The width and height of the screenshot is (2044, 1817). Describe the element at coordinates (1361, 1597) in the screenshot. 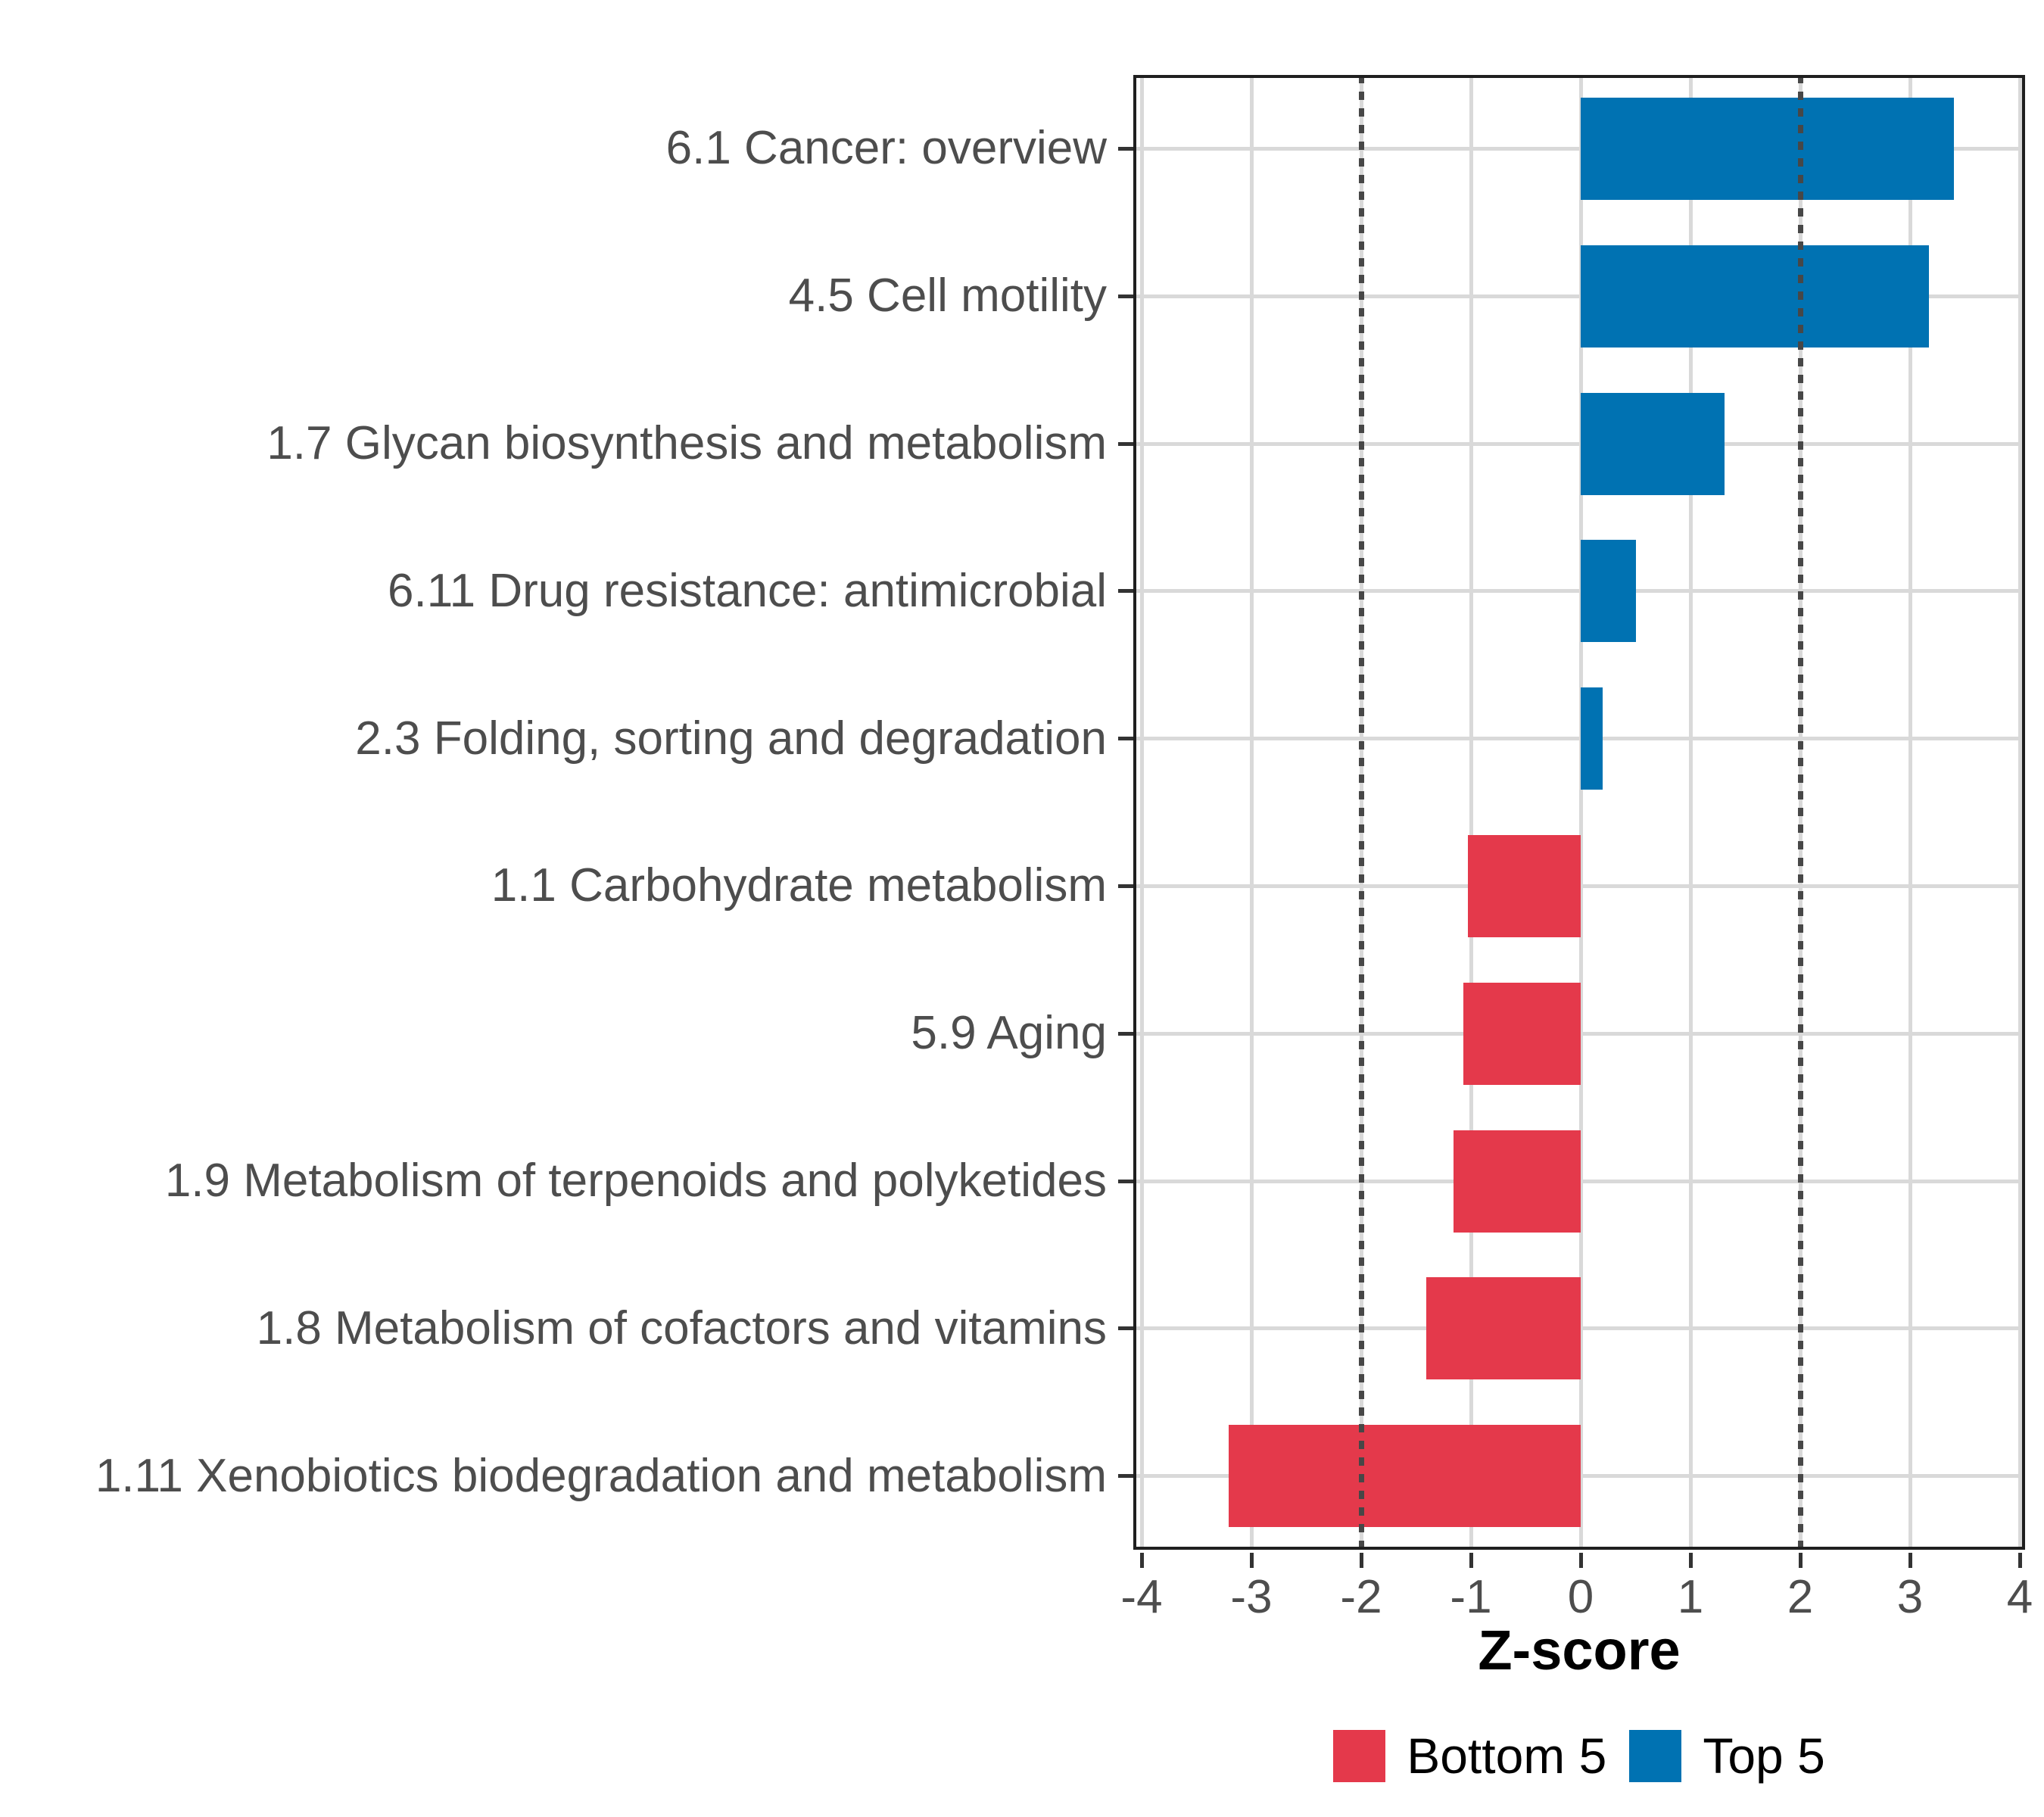

I see `x-tick-label: -2` at that location.